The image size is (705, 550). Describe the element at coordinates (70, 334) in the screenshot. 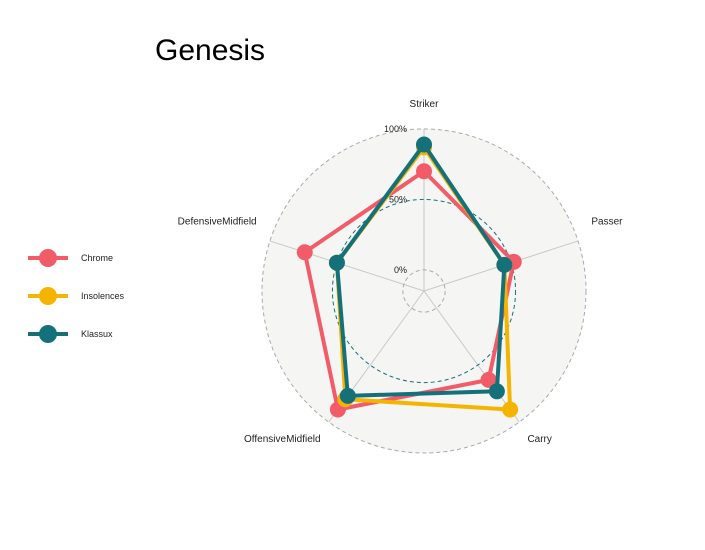

I see `legend-item: Klassux` at that location.